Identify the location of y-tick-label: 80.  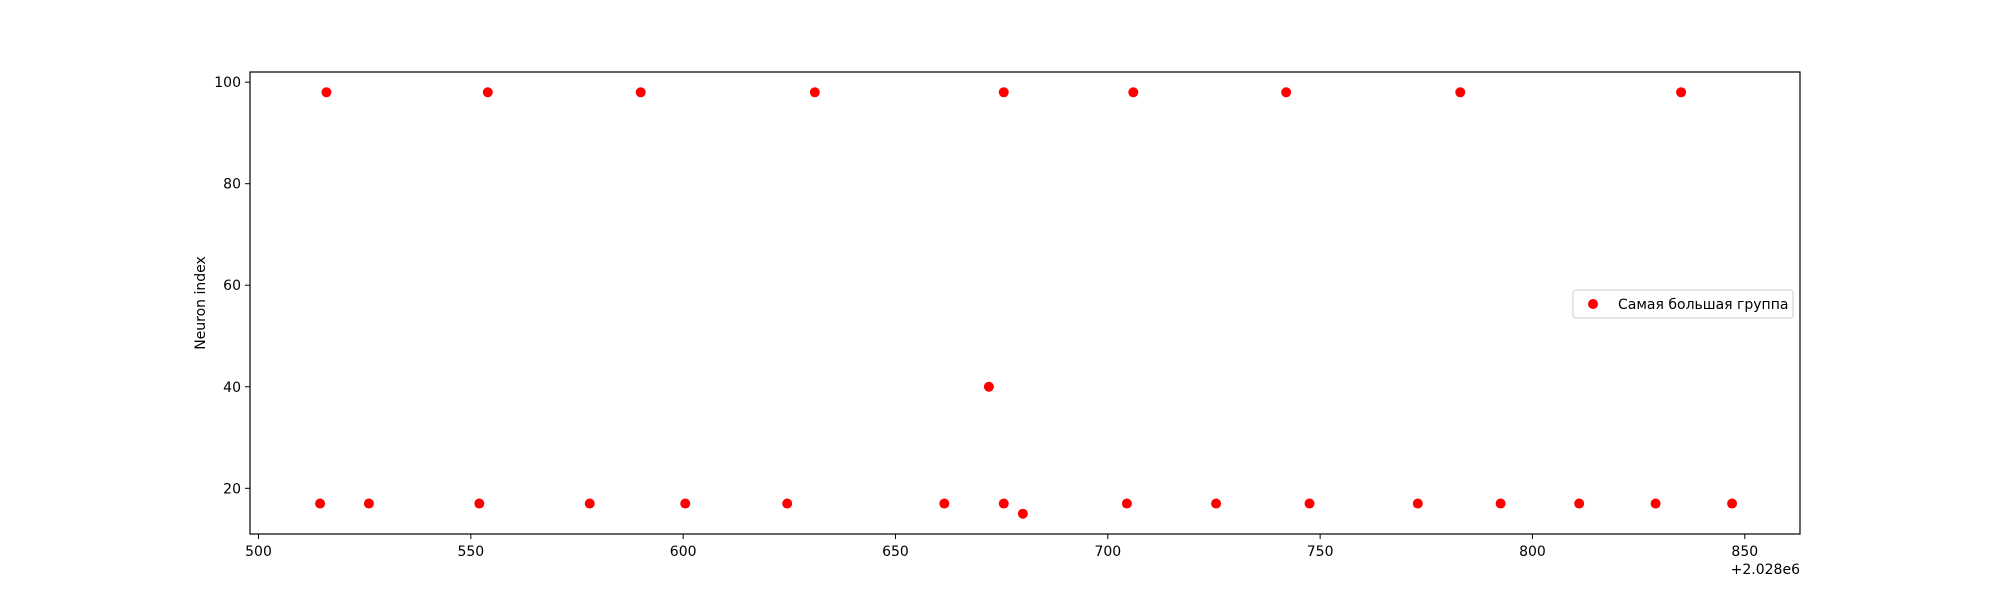
(232, 185).